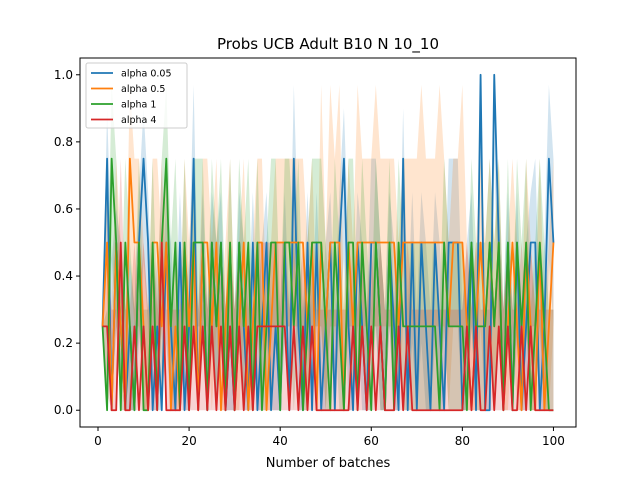 This screenshot has width=640, height=480. Describe the element at coordinates (371, 441) in the screenshot. I see `x-tick-label: 60` at that location.